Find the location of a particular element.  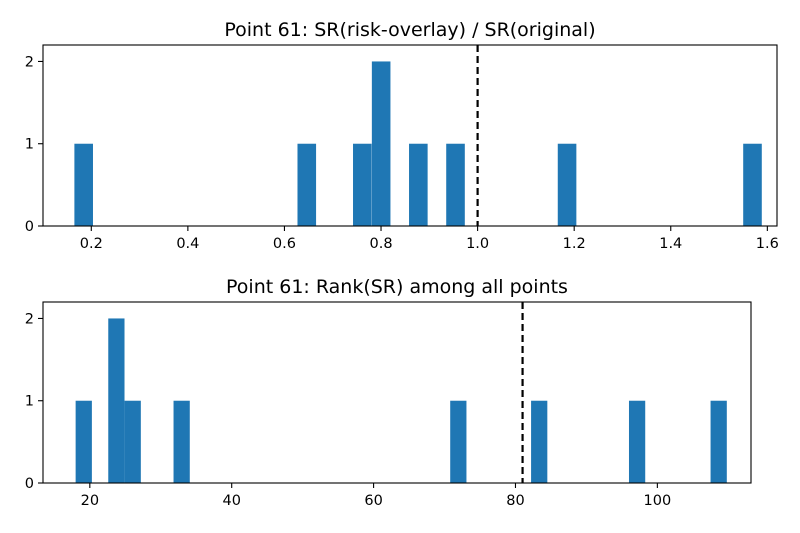

x-tick-label: 1.4 is located at coordinates (670, 244).